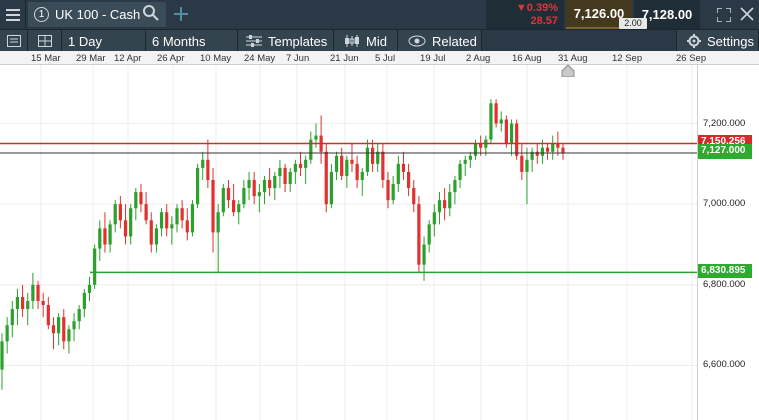 This screenshot has width=759, height=420. I want to click on settings-button: Settings, so click(718, 41).